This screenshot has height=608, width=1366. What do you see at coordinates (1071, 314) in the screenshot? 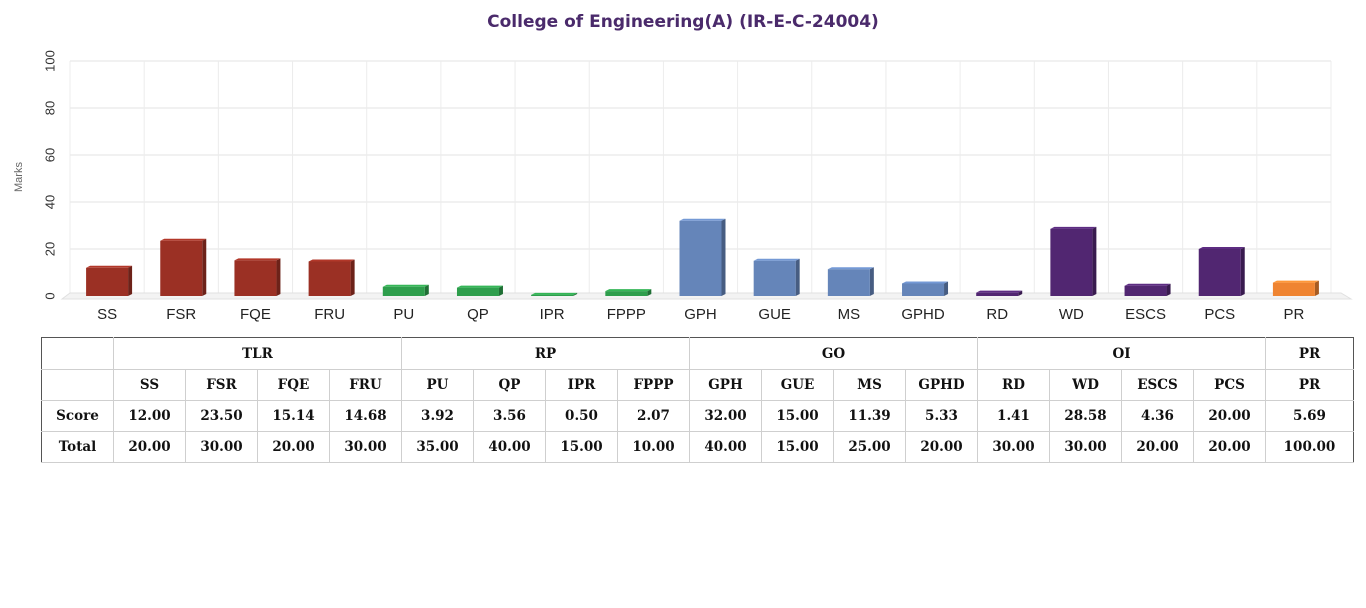
I see `x-tick-label: WD` at bounding box center [1071, 314].